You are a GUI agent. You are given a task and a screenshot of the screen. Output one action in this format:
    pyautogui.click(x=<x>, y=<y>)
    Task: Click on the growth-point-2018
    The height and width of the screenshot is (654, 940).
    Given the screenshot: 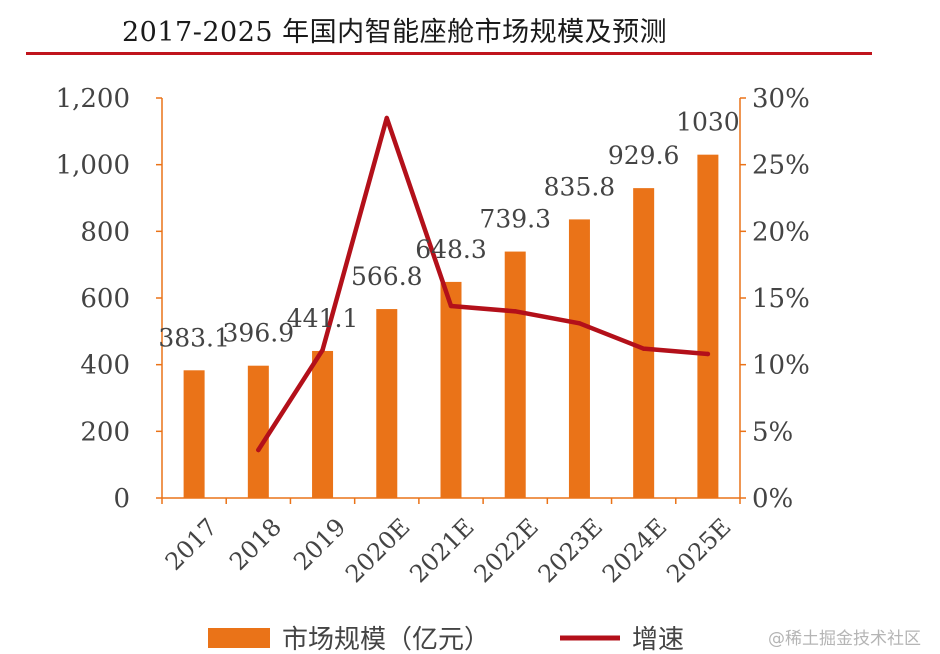 What is the action you would take?
    pyautogui.click(x=258, y=450)
    